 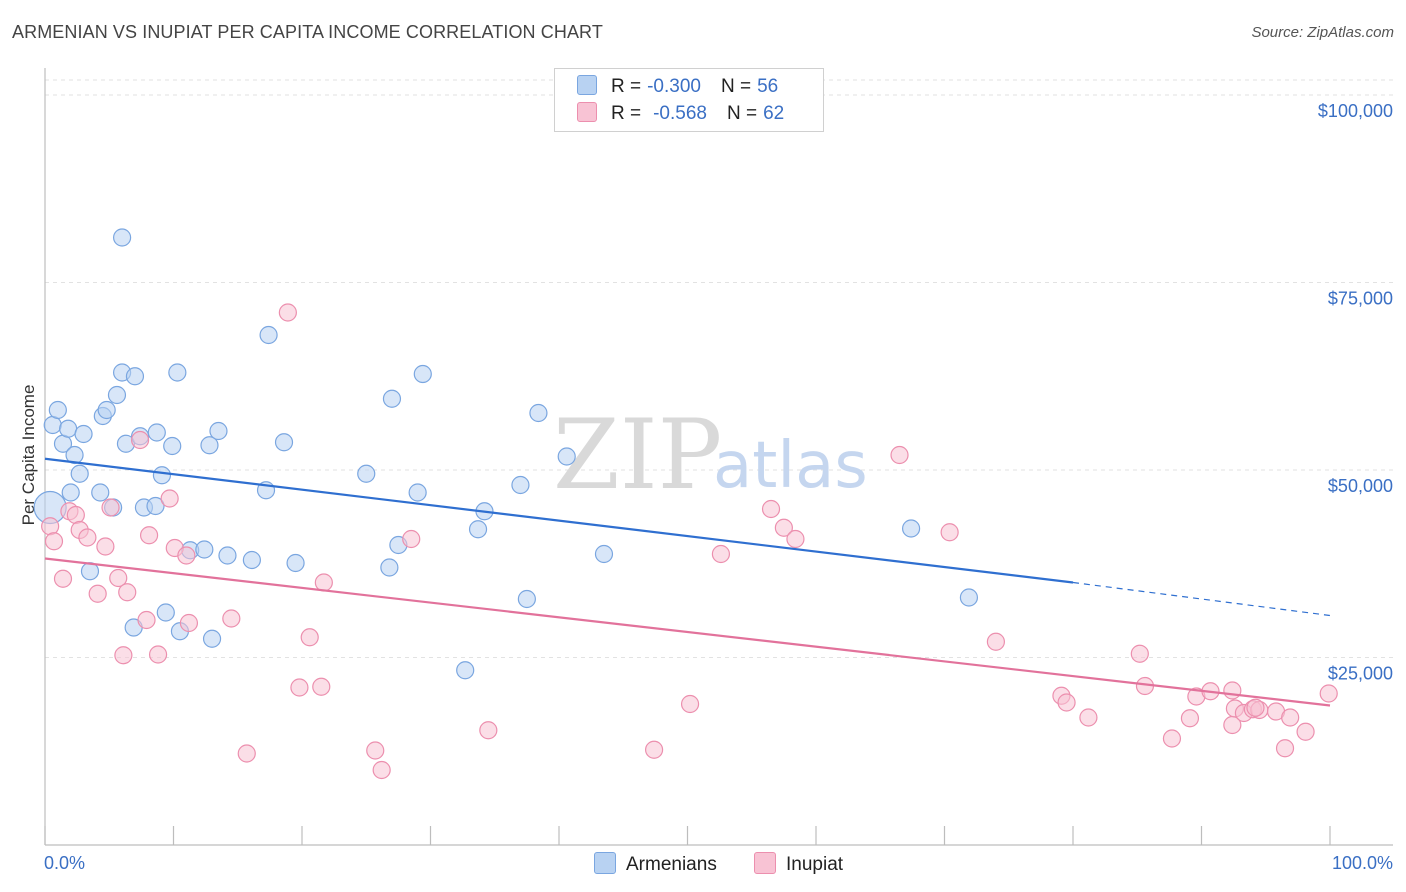 I want to click on legend-row-armenians: R = -0.300 N = 56, so click(x=677, y=88).